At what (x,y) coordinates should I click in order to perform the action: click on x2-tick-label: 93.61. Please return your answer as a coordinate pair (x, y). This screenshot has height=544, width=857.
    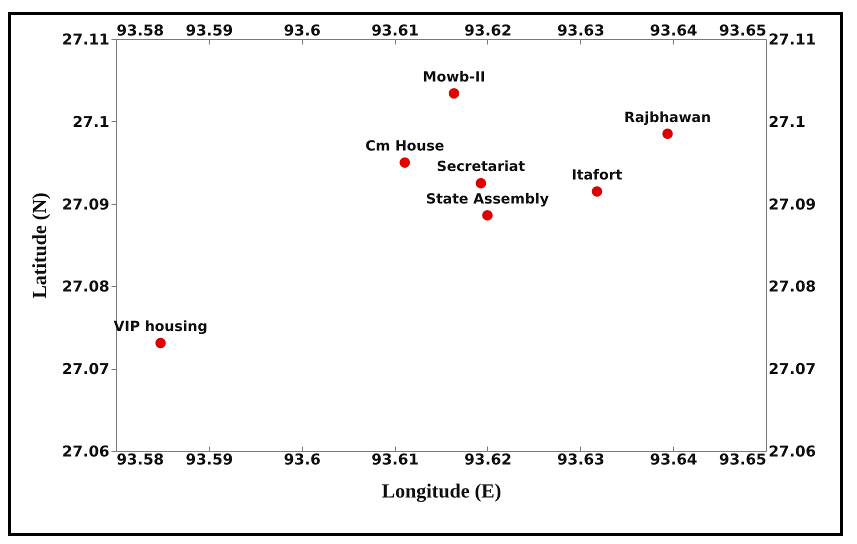
    Looking at the image, I should click on (395, 31).